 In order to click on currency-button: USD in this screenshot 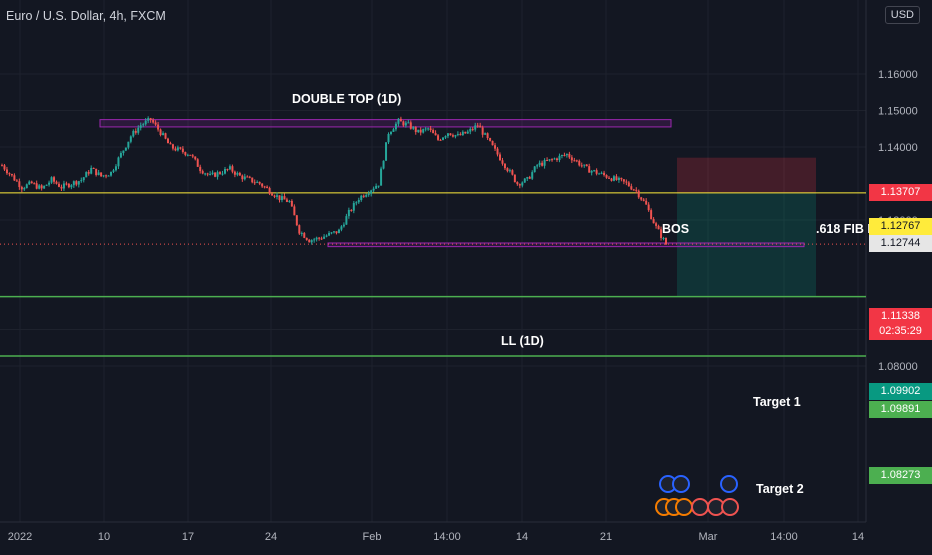, I will do `click(902, 15)`.